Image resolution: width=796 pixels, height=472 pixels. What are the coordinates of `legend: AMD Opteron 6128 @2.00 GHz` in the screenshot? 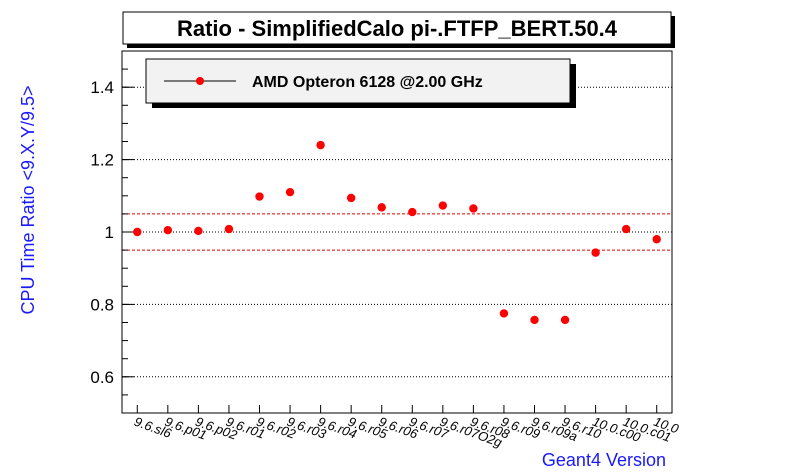 It's located at (360, 83).